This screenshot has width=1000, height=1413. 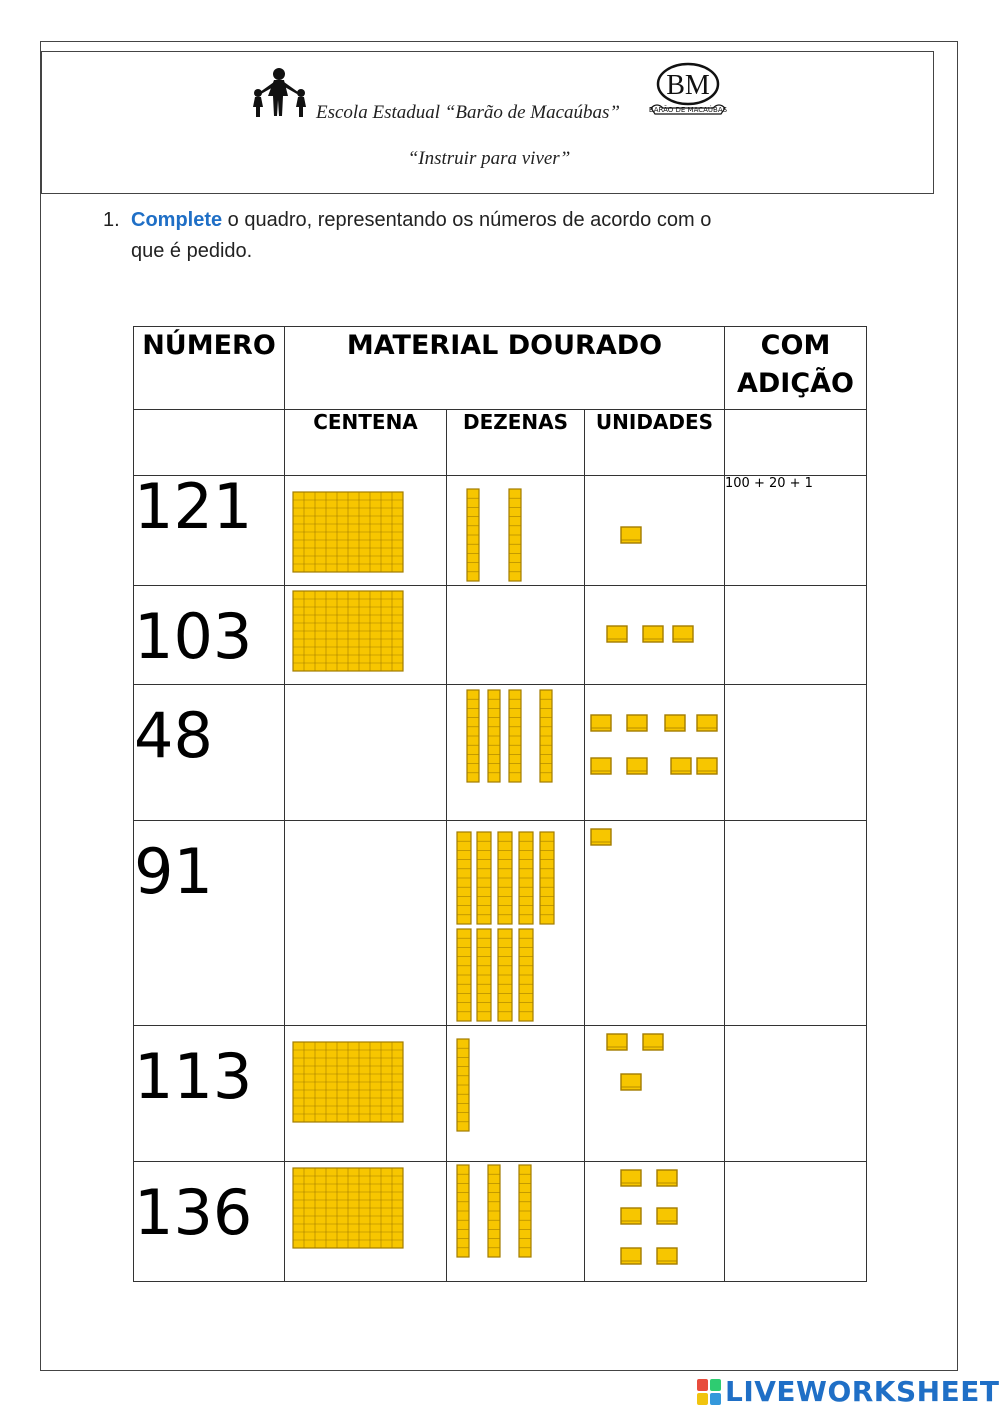 I want to click on subheader-centena: CENTENA, so click(x=365, y=442).